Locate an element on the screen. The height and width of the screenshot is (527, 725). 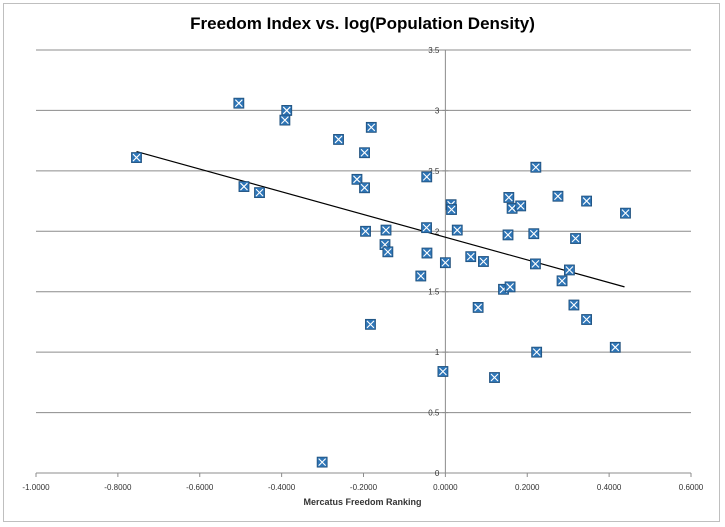
y-tick-label-2: 1 is located at coordinates (437, 352).